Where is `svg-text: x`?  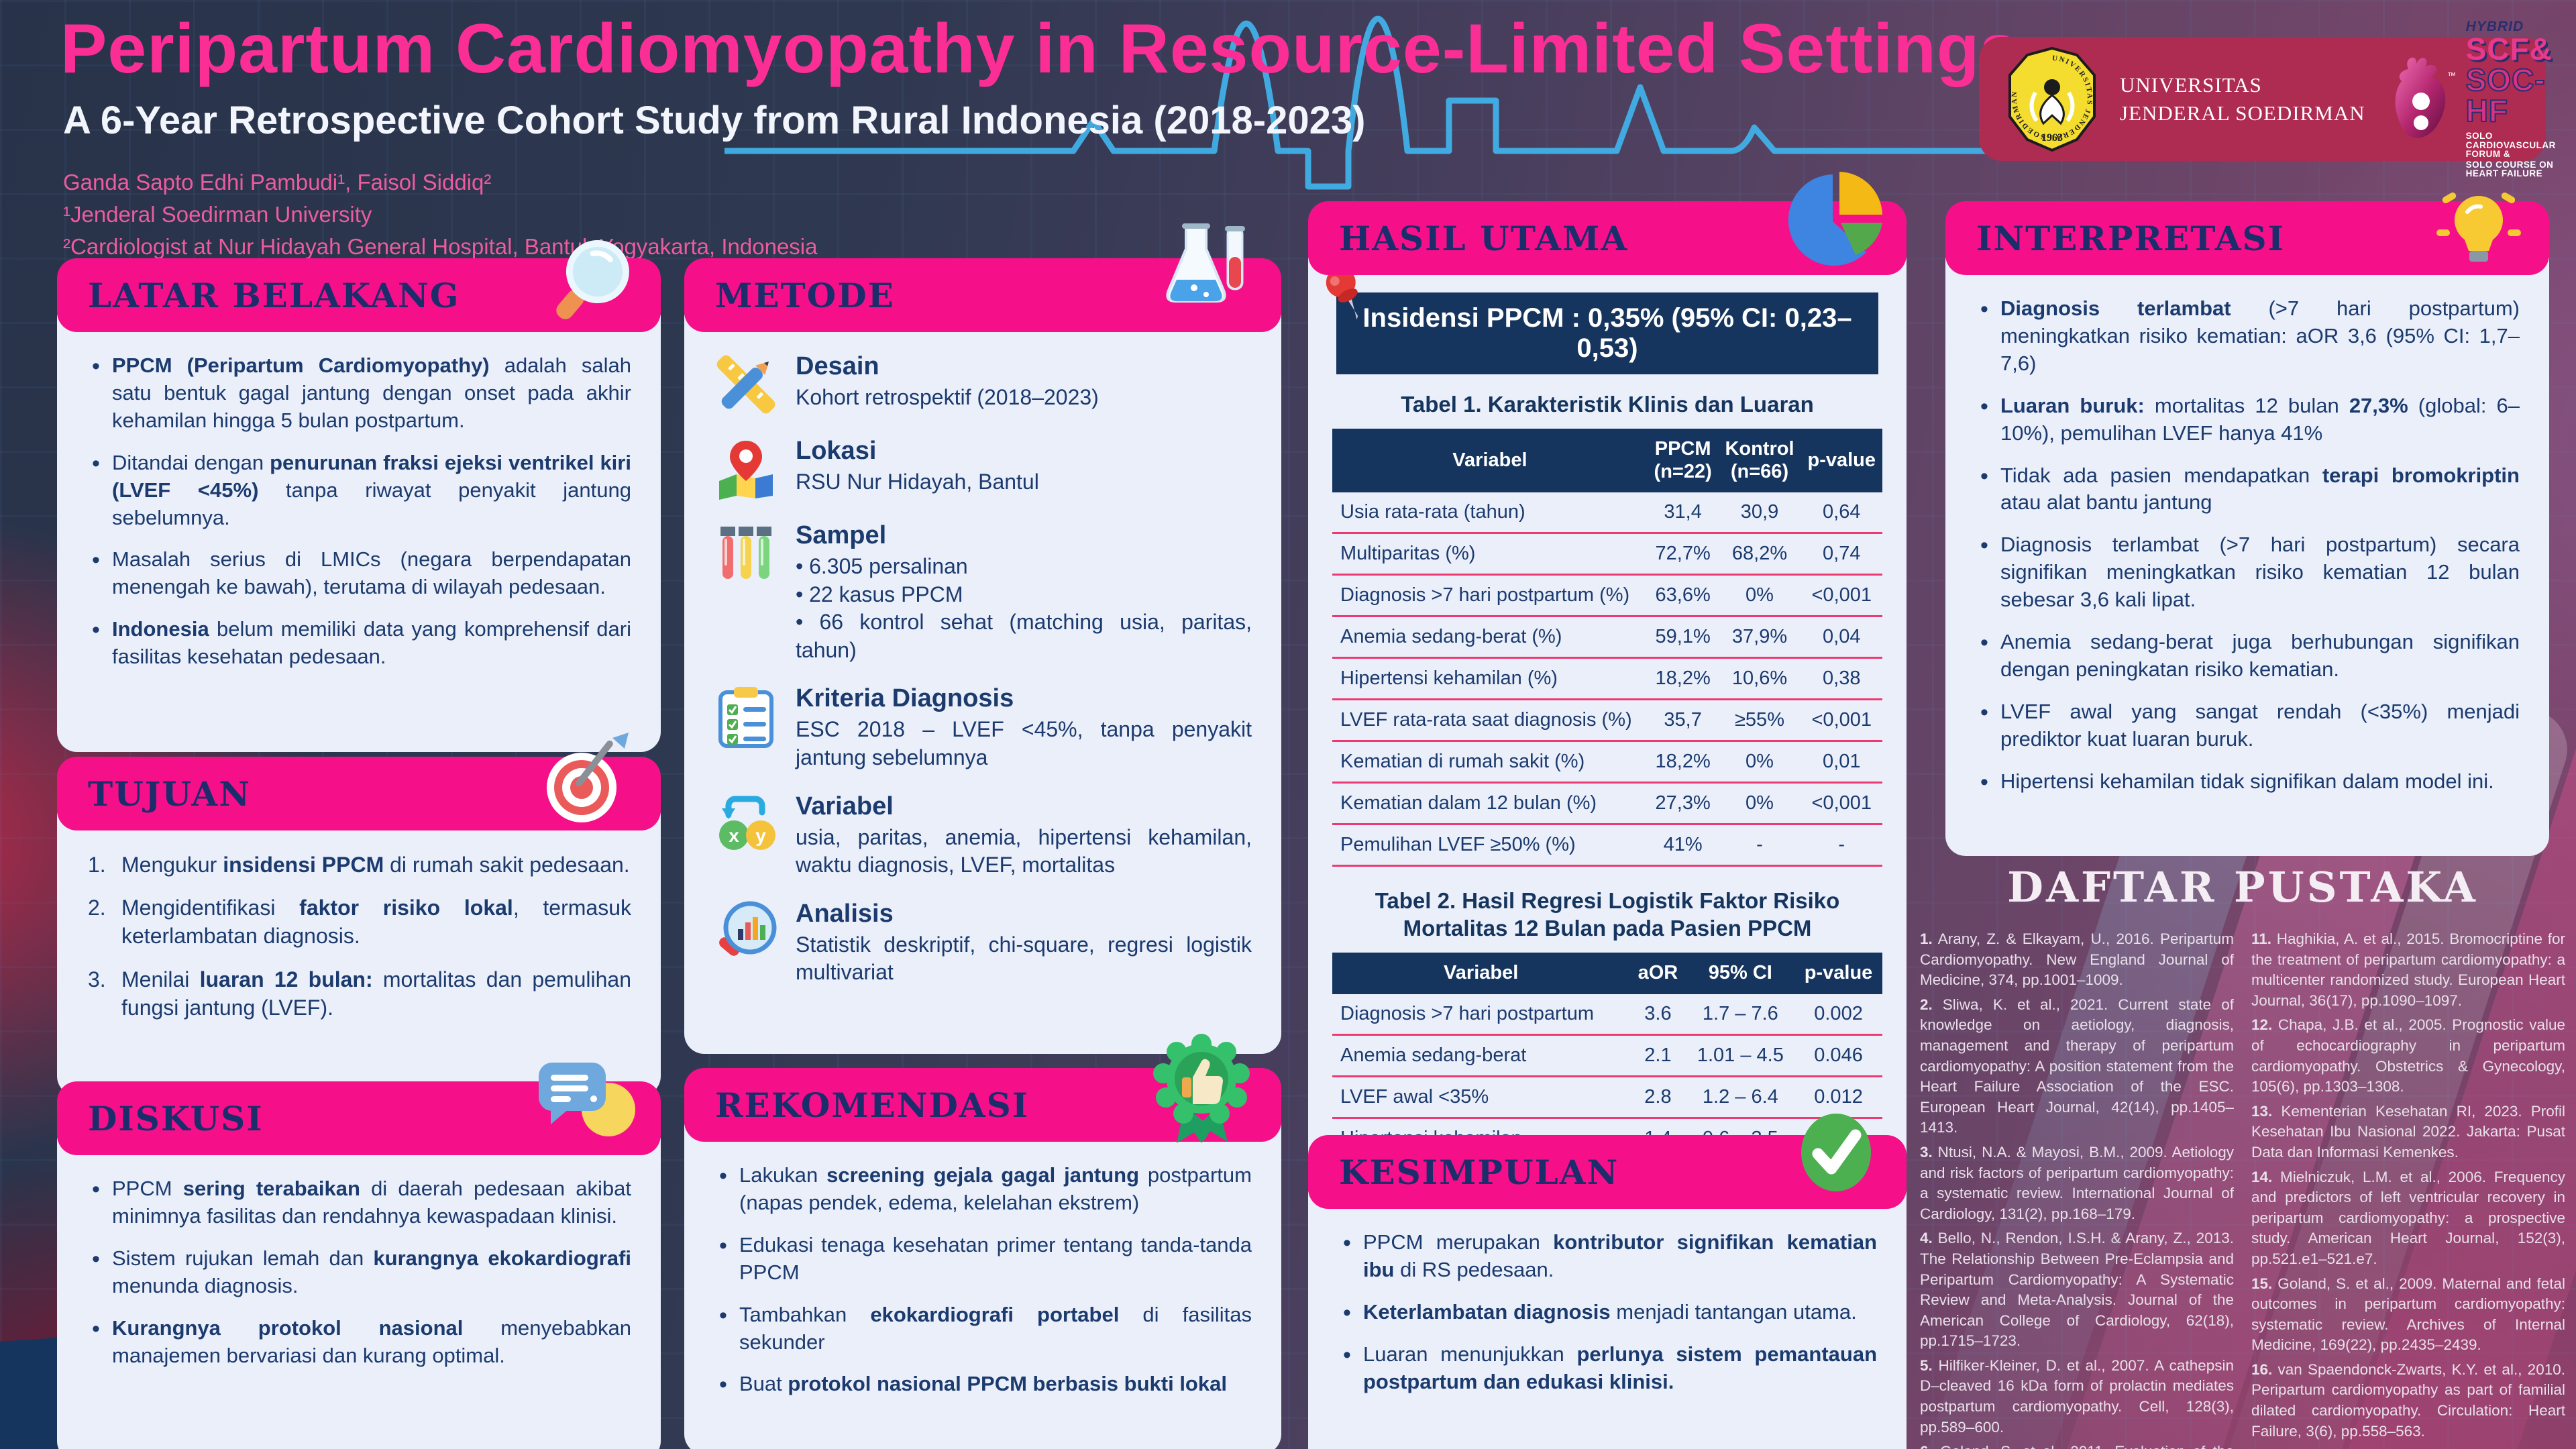
svg-text: x is located at coordinates (734, 835).